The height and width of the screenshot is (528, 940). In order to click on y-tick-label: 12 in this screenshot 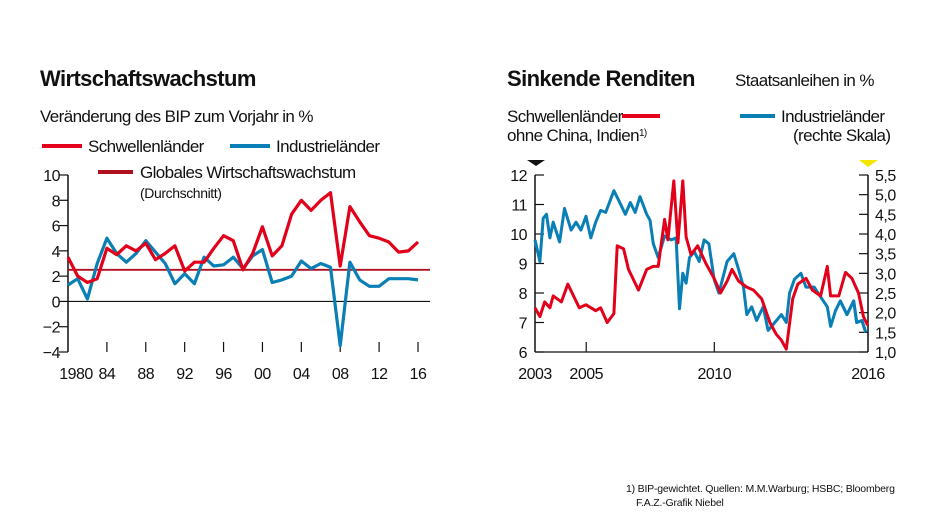, I will do `click(518, 176)`.